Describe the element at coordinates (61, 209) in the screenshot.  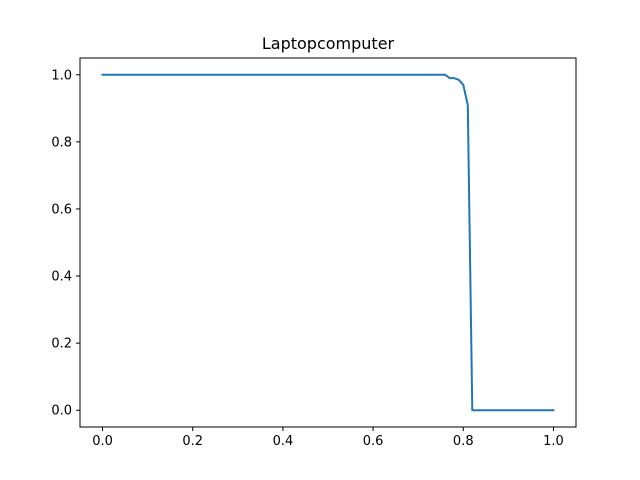
I see `y-tick-label: 0.6` at that location.